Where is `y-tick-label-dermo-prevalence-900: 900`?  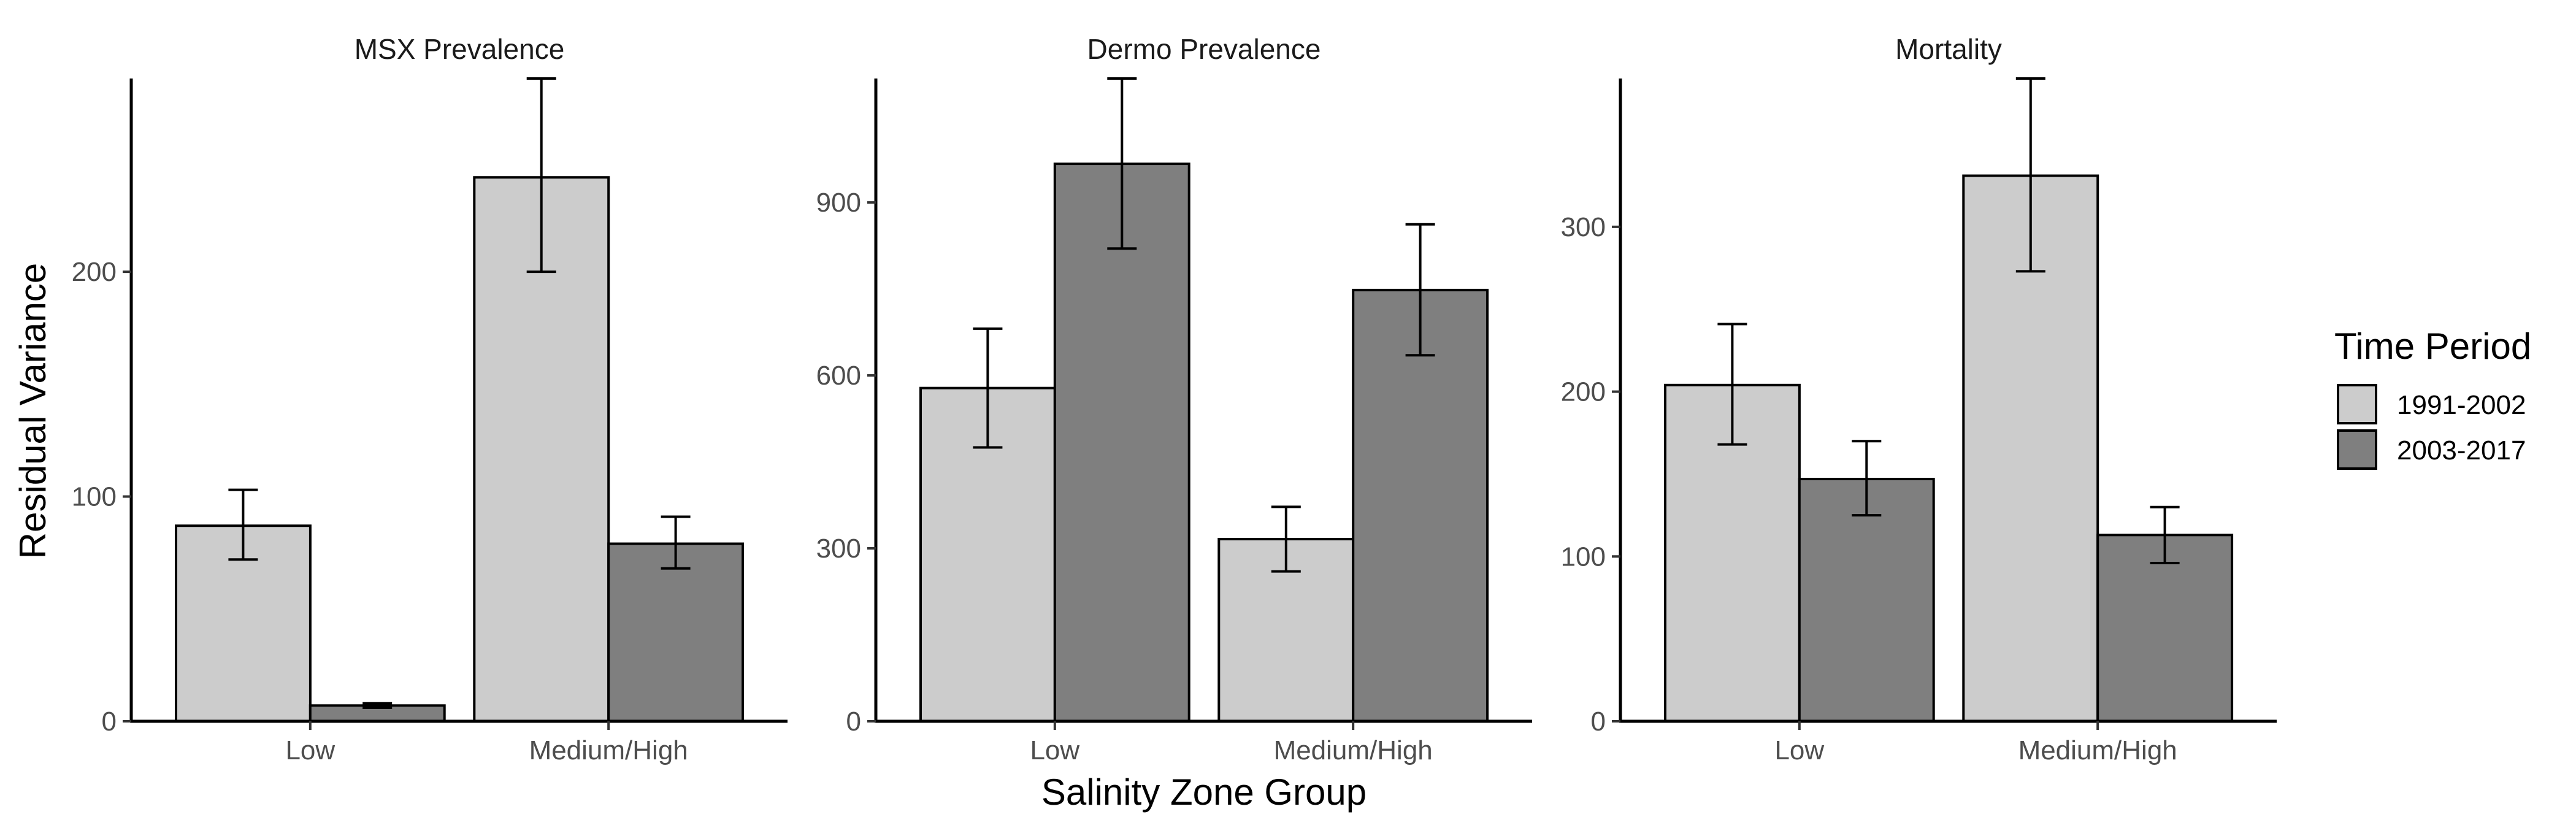
y-tick-label-dermo-prevalence-900: 900 is located at coordinates (838, 203).